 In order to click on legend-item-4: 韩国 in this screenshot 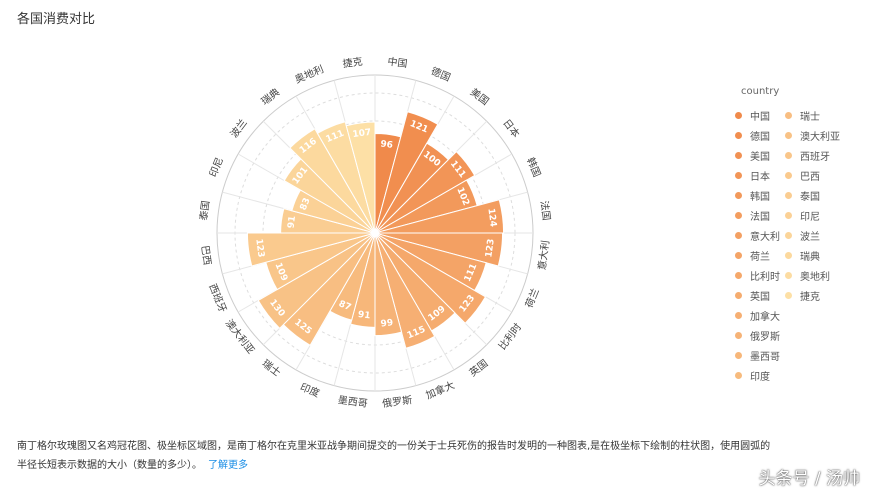, I will do `click(760, 195)`.